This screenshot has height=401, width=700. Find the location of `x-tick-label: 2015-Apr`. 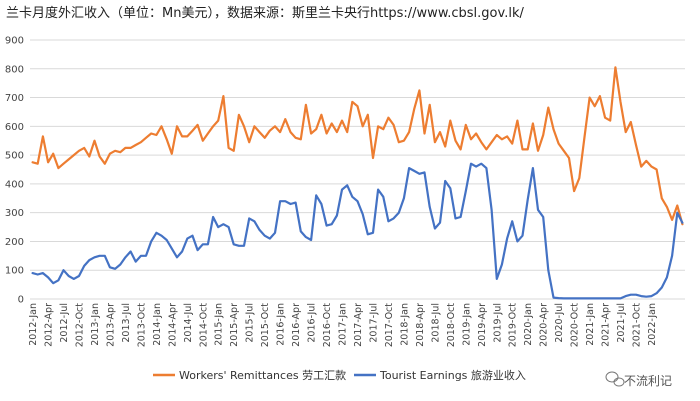

x-tick-label: 2015-Apr is located at coordinates (234, 325).